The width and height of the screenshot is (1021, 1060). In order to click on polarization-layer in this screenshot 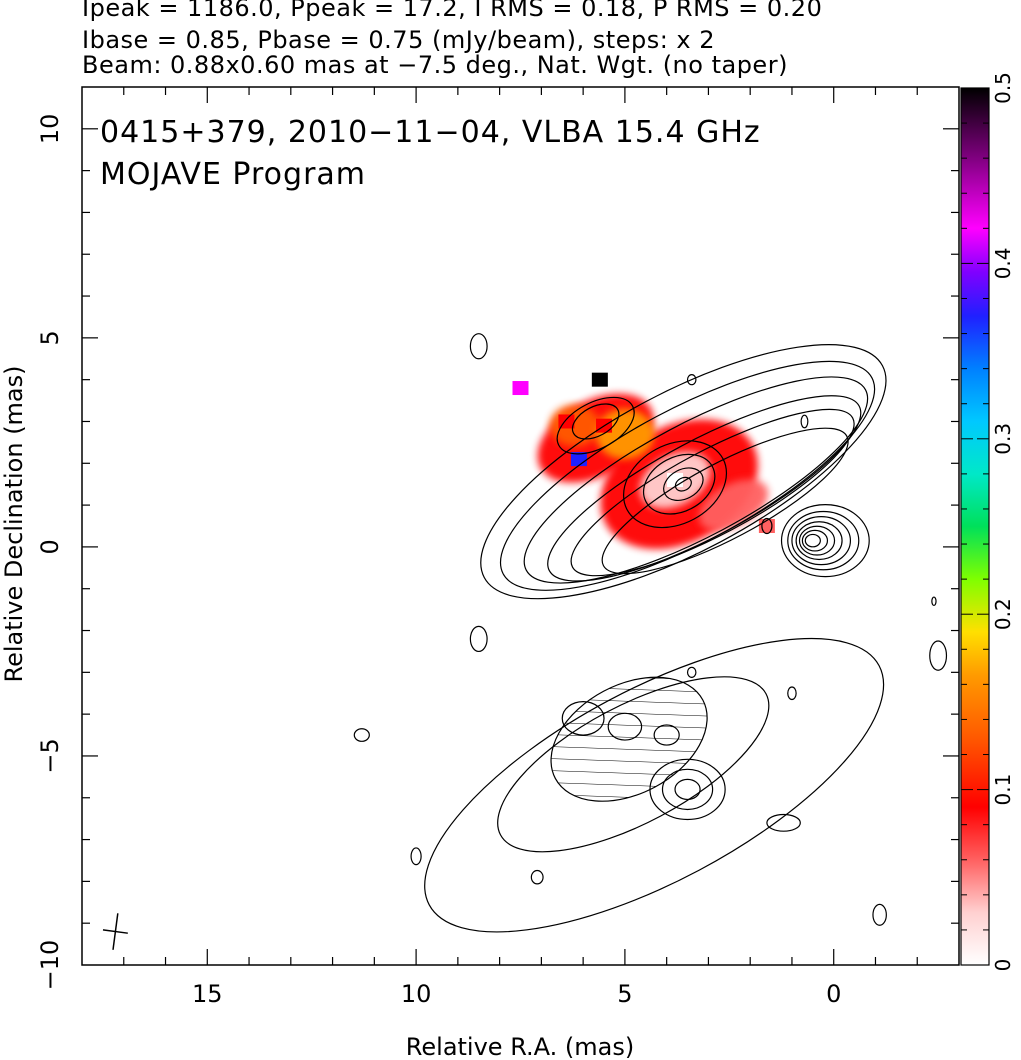, I will do `click(643, 461)`.